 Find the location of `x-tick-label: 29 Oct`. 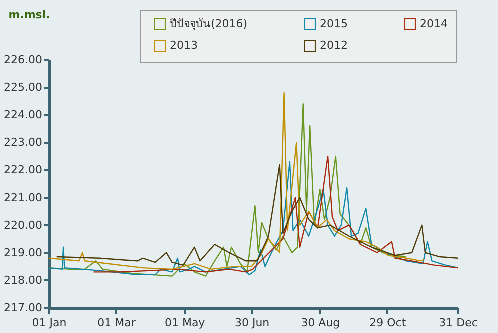

x-tick-label: 29 Oct is located at coordinates (388, 323).